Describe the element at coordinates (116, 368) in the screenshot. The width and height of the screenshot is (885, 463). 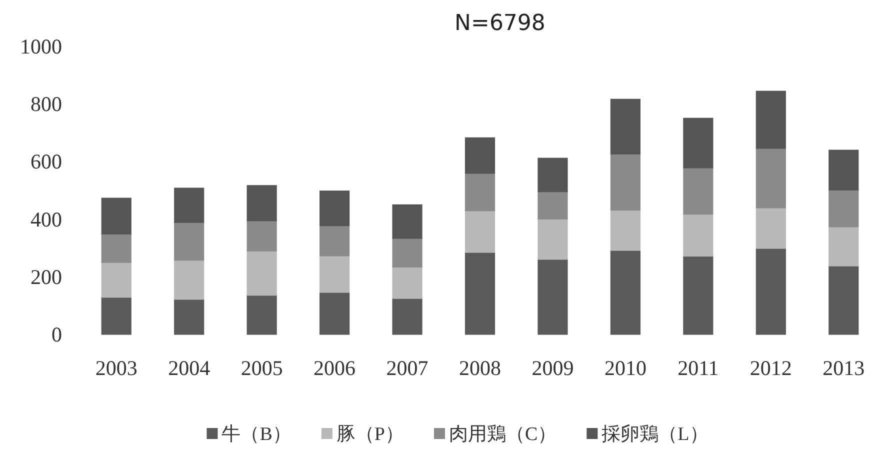
I see `x-tick-label: 2003` at that location.